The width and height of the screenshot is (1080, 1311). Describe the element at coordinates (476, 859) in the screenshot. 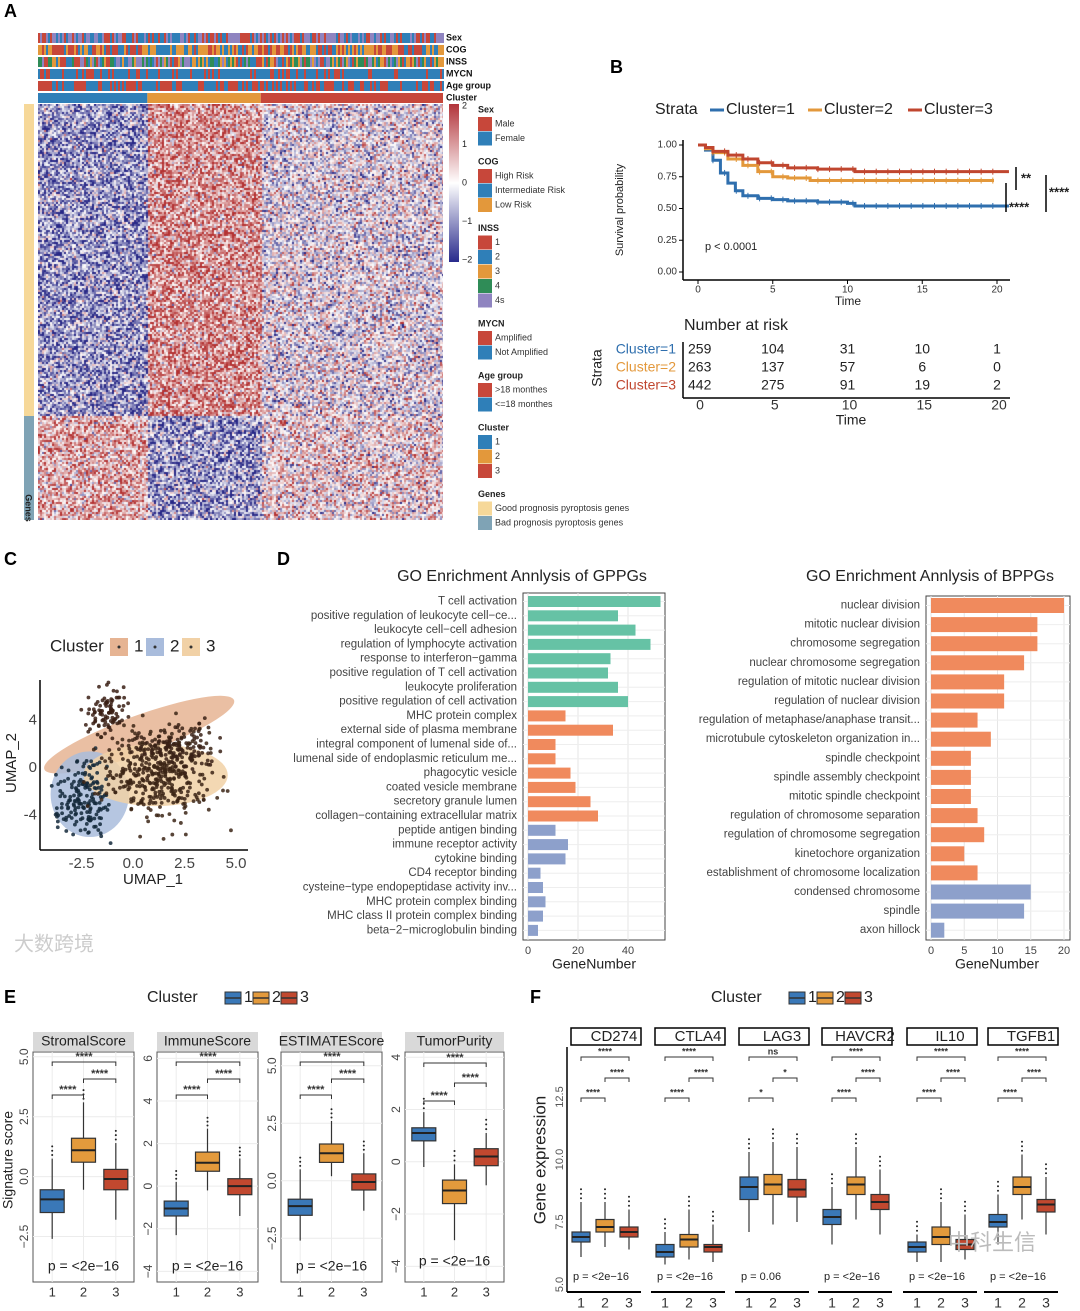

I see `category-label: cytokine binding` at that location.